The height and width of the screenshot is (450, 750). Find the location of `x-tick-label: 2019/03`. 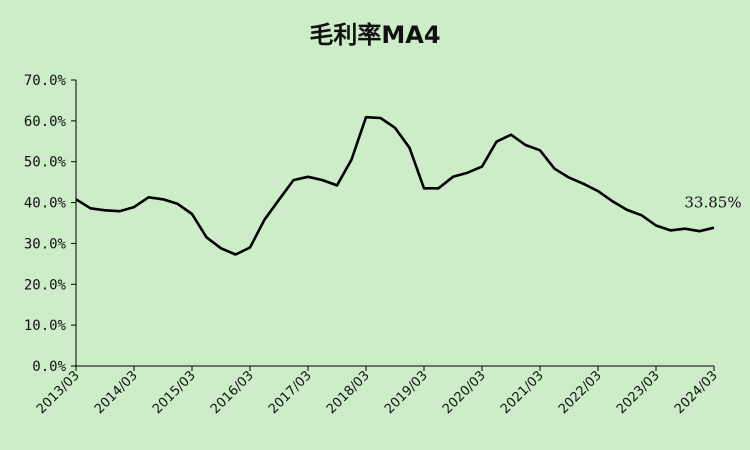

x-tick-label: 2019/03 is located at coordinates (406, 392).